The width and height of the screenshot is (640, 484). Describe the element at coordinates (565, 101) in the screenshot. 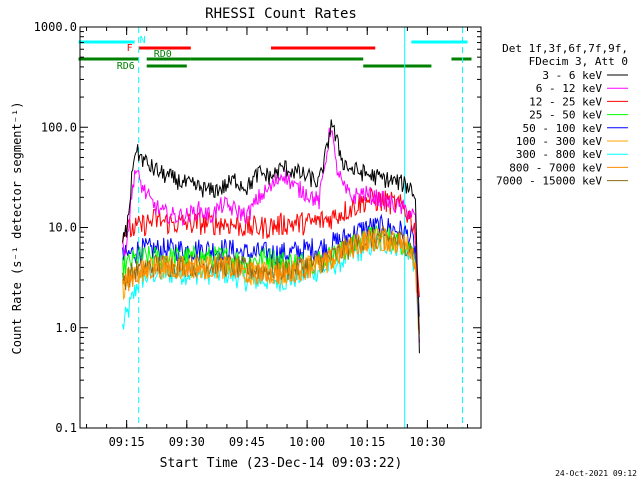

I see `legend-label: 12 - 25 keV` at that location.